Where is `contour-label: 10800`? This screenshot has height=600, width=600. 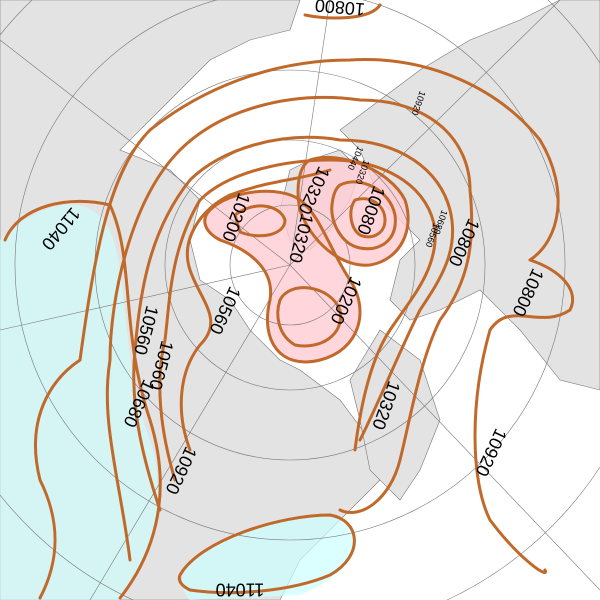 contour-label: 10800 is located at coordinates (340, 9).